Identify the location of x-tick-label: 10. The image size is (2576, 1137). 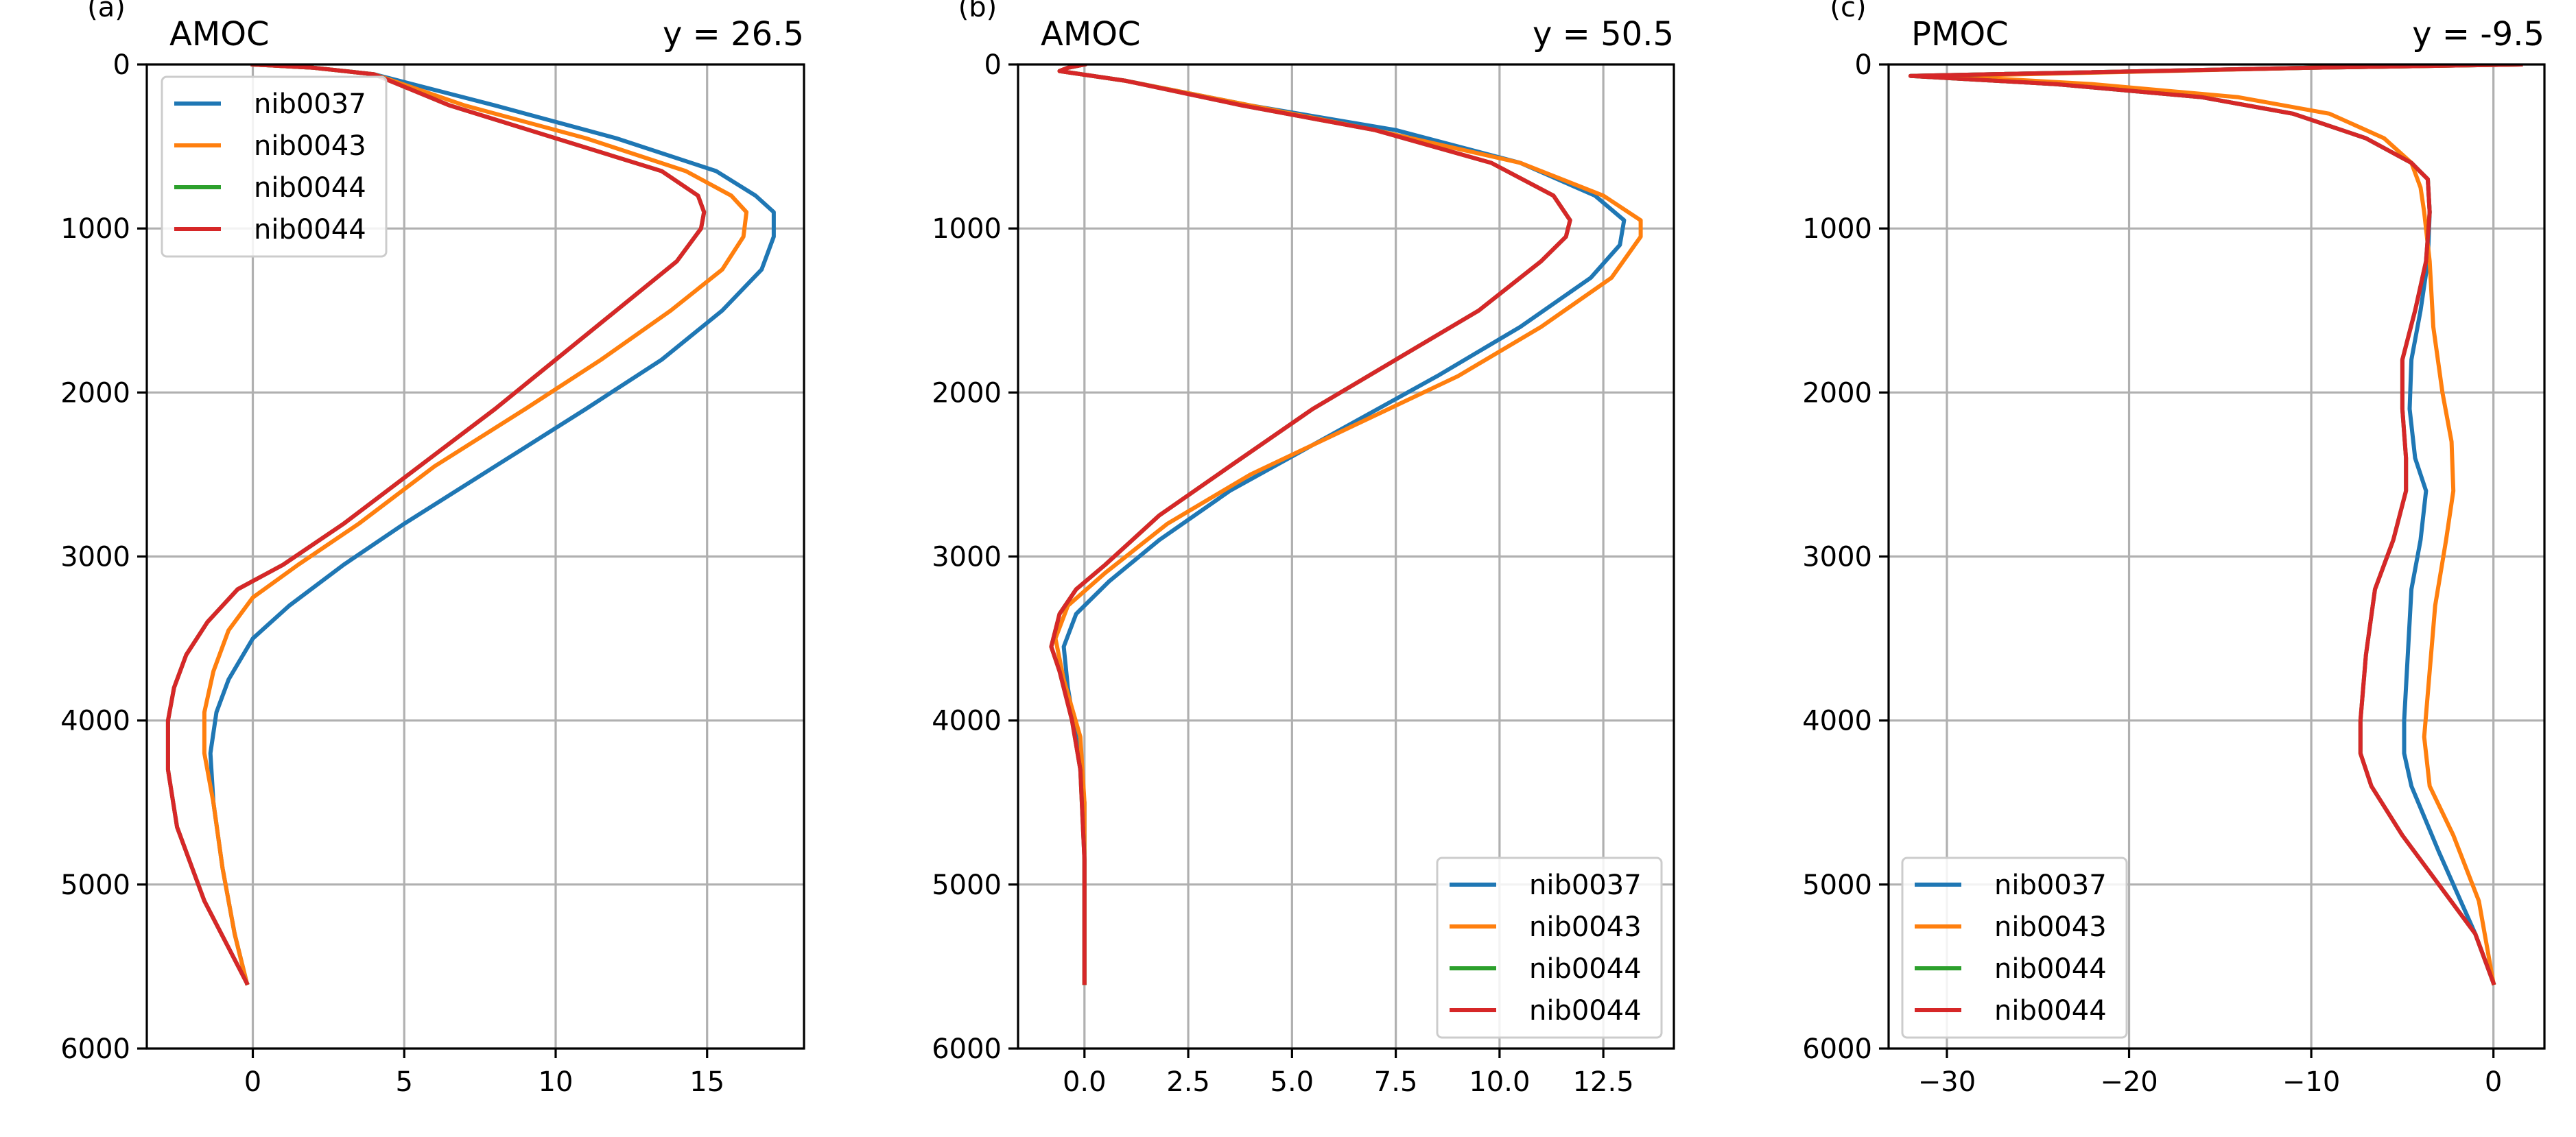
(556, 1082).